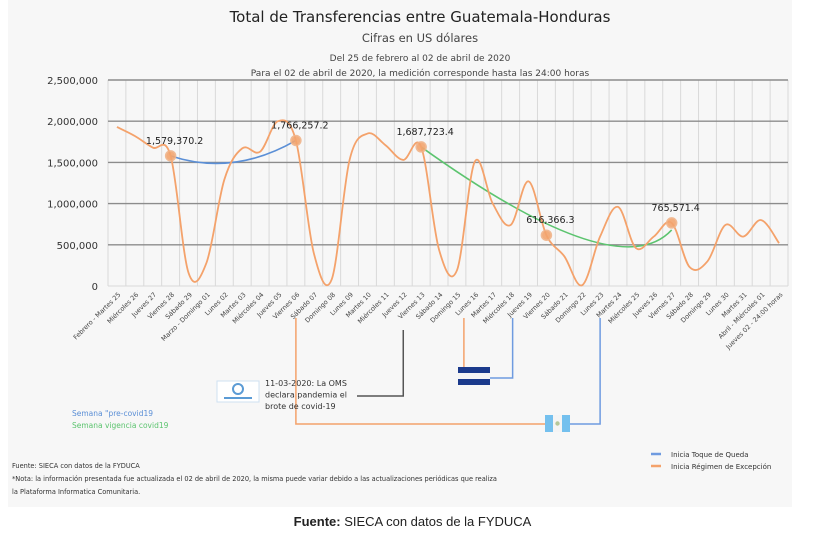 This screenshot has width=825, height=539. I want to click on y-tick-label: 500,000, so click(77, 246).